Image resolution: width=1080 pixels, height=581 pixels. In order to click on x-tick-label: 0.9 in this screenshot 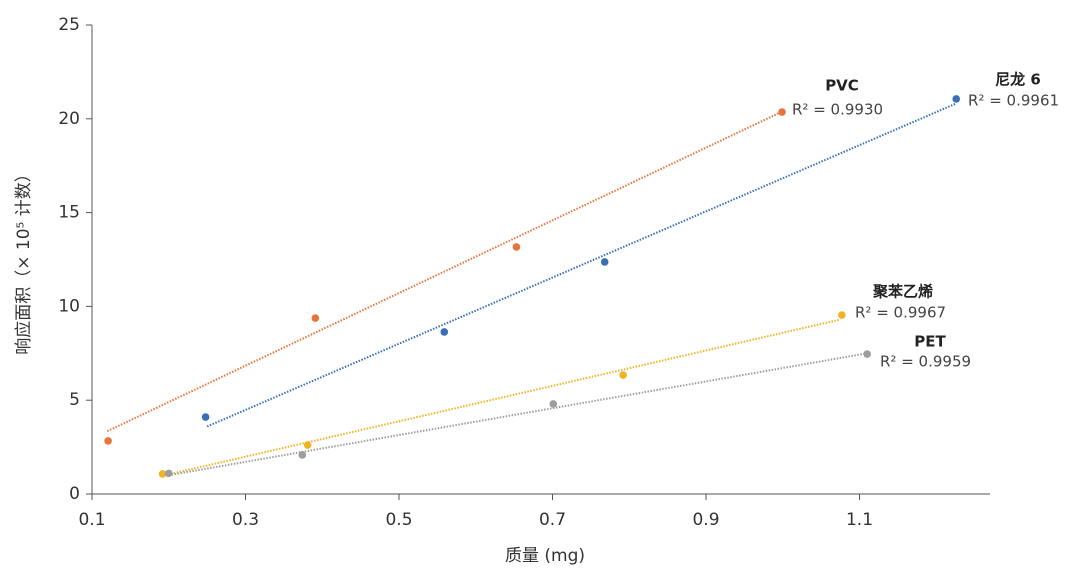, I will do `click(705, 520)`.